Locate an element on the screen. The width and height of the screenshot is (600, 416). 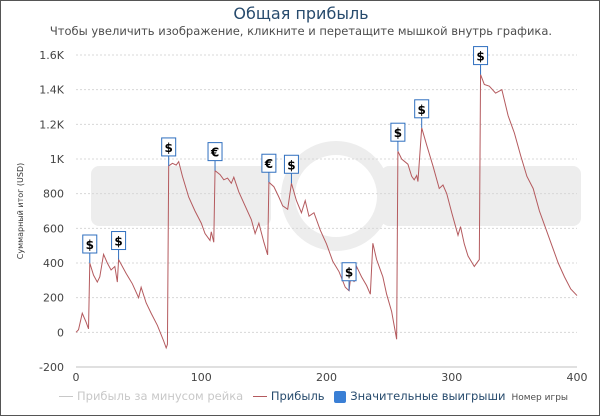
legend-label: Прибыль is located at coordinates (297, 396).